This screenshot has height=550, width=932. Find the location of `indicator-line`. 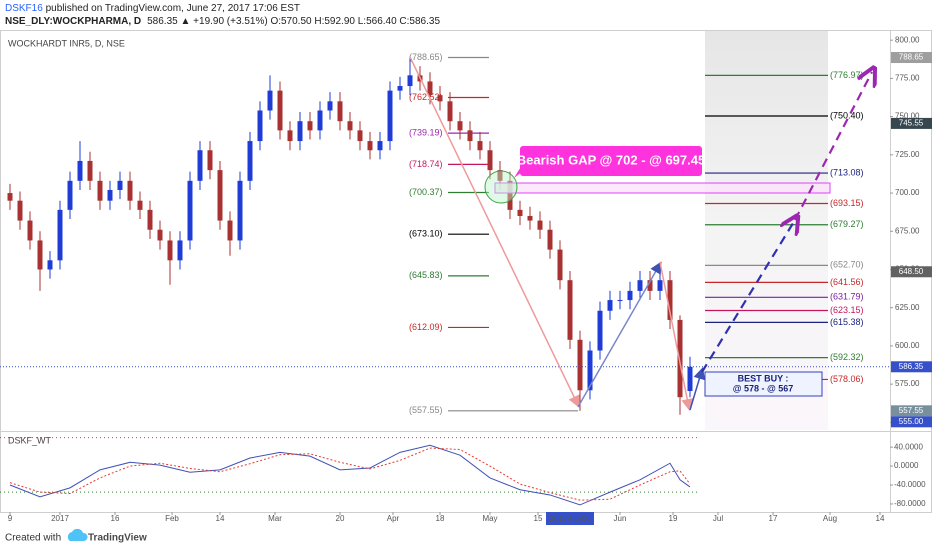

indicator-line is located at coordinates (350, 475).